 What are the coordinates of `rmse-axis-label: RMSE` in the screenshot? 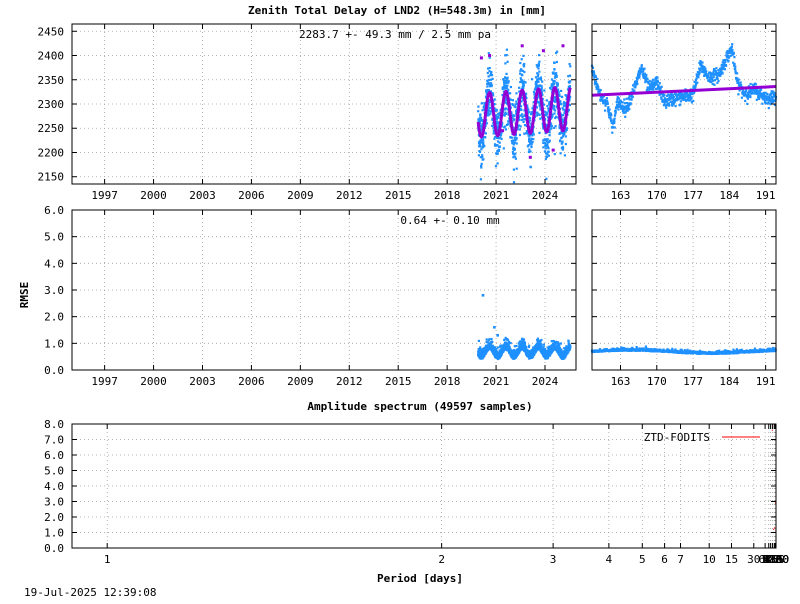 It's located at (24, 295).